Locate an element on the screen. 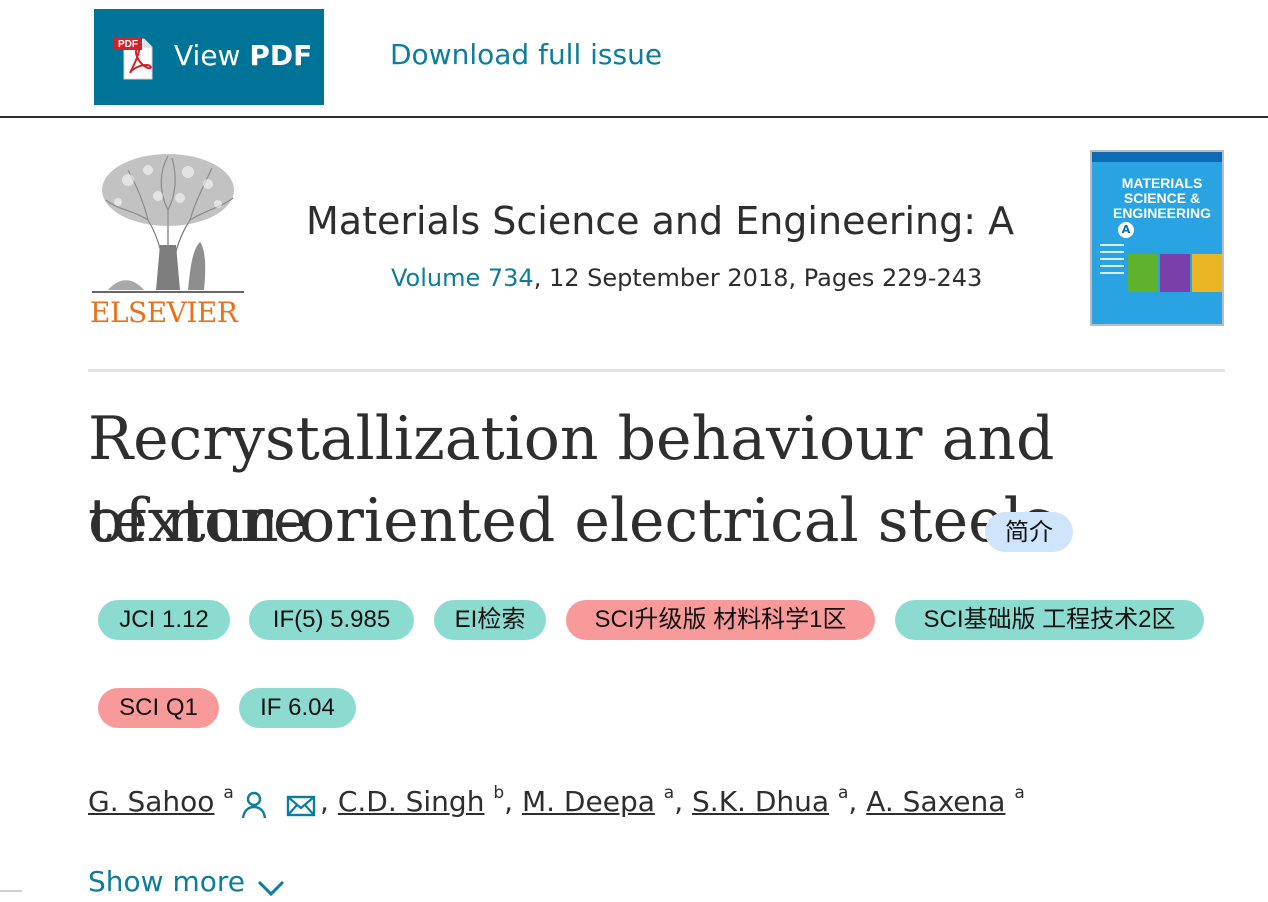 Image resolution: width=1268 pixels, height=902 pixels. view-pdf-button: PDF View PDF is located at coordinates (209, 57).